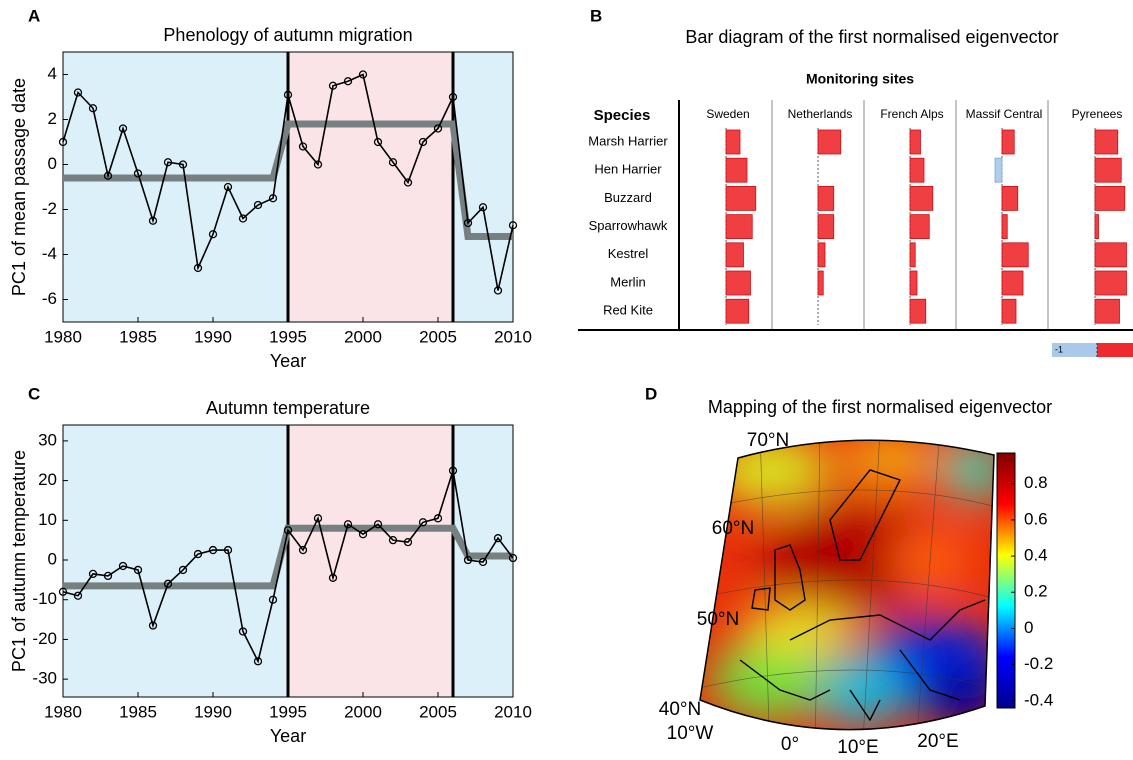  What do you see at coordinates (1036, 482) in the screenshot?
I see `colorbar-tick-label: 0.8` at bounding box center [1036, 482].